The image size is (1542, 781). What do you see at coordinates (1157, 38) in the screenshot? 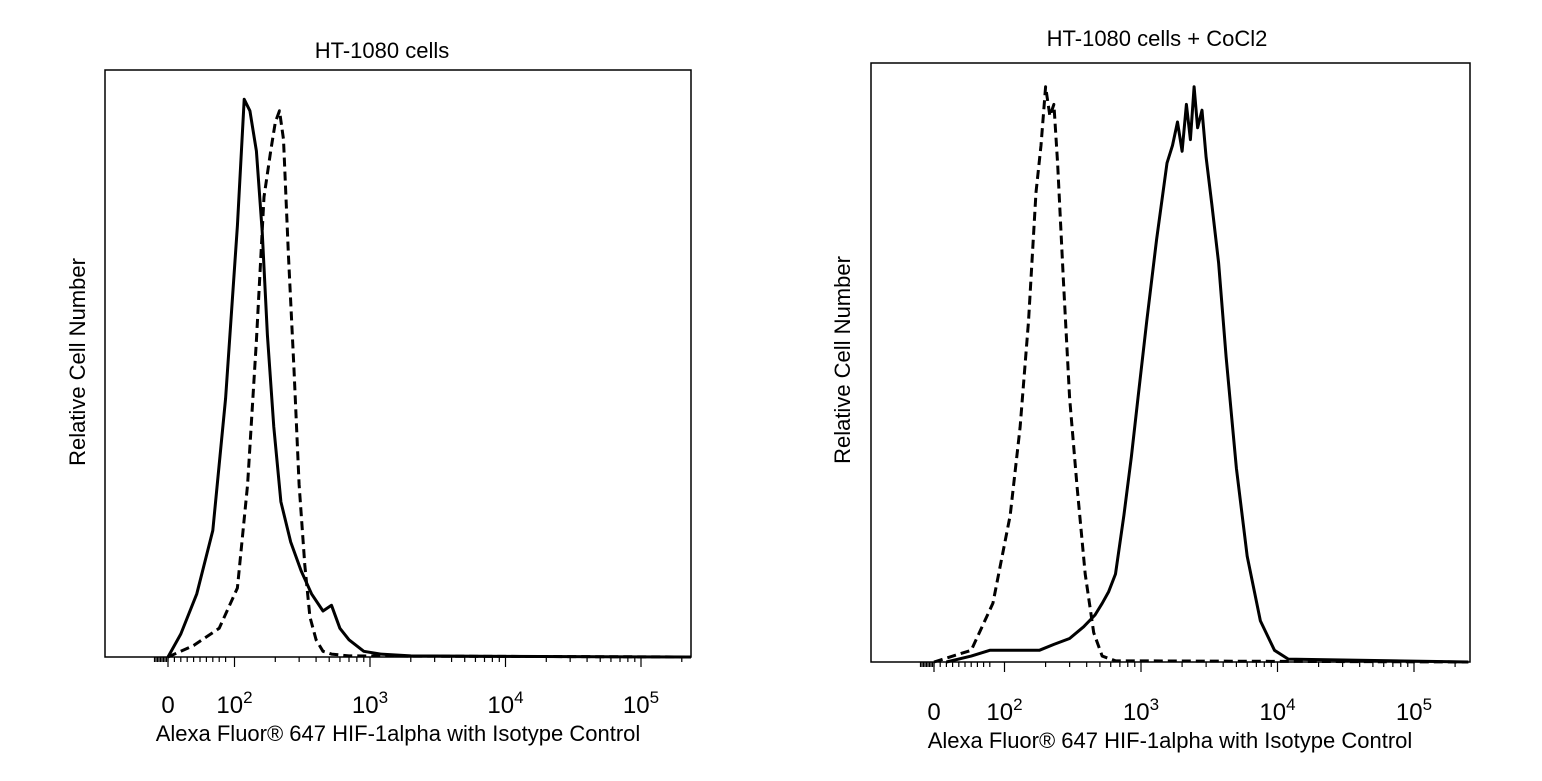
I see `chart-title: HT-1080 cells + CoCl2` at bounding box center [1157, 38].